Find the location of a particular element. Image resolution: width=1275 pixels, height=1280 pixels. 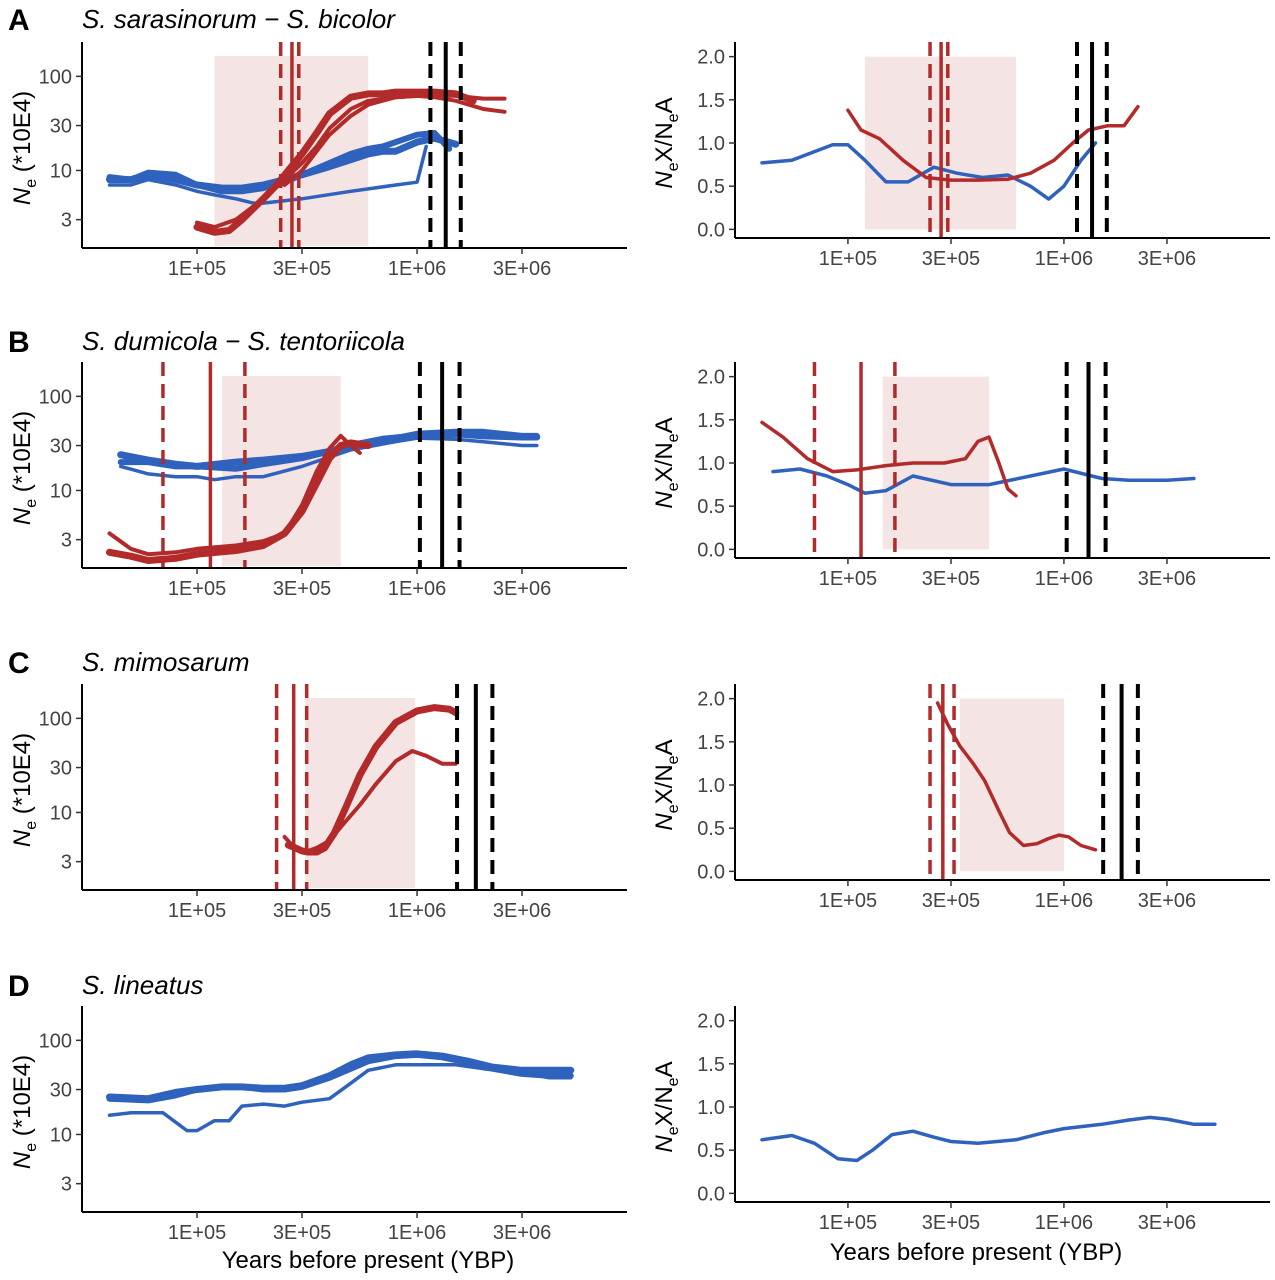

panel-title-c: S. mimosarum is located at coordinates (166, 662).